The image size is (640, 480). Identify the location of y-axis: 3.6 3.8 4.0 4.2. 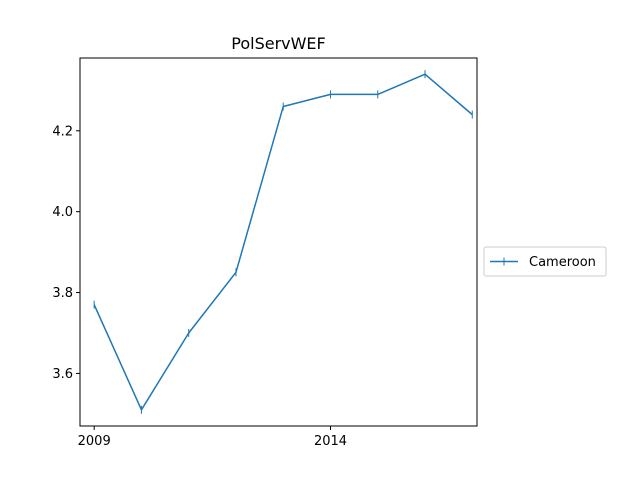
(66, 253).